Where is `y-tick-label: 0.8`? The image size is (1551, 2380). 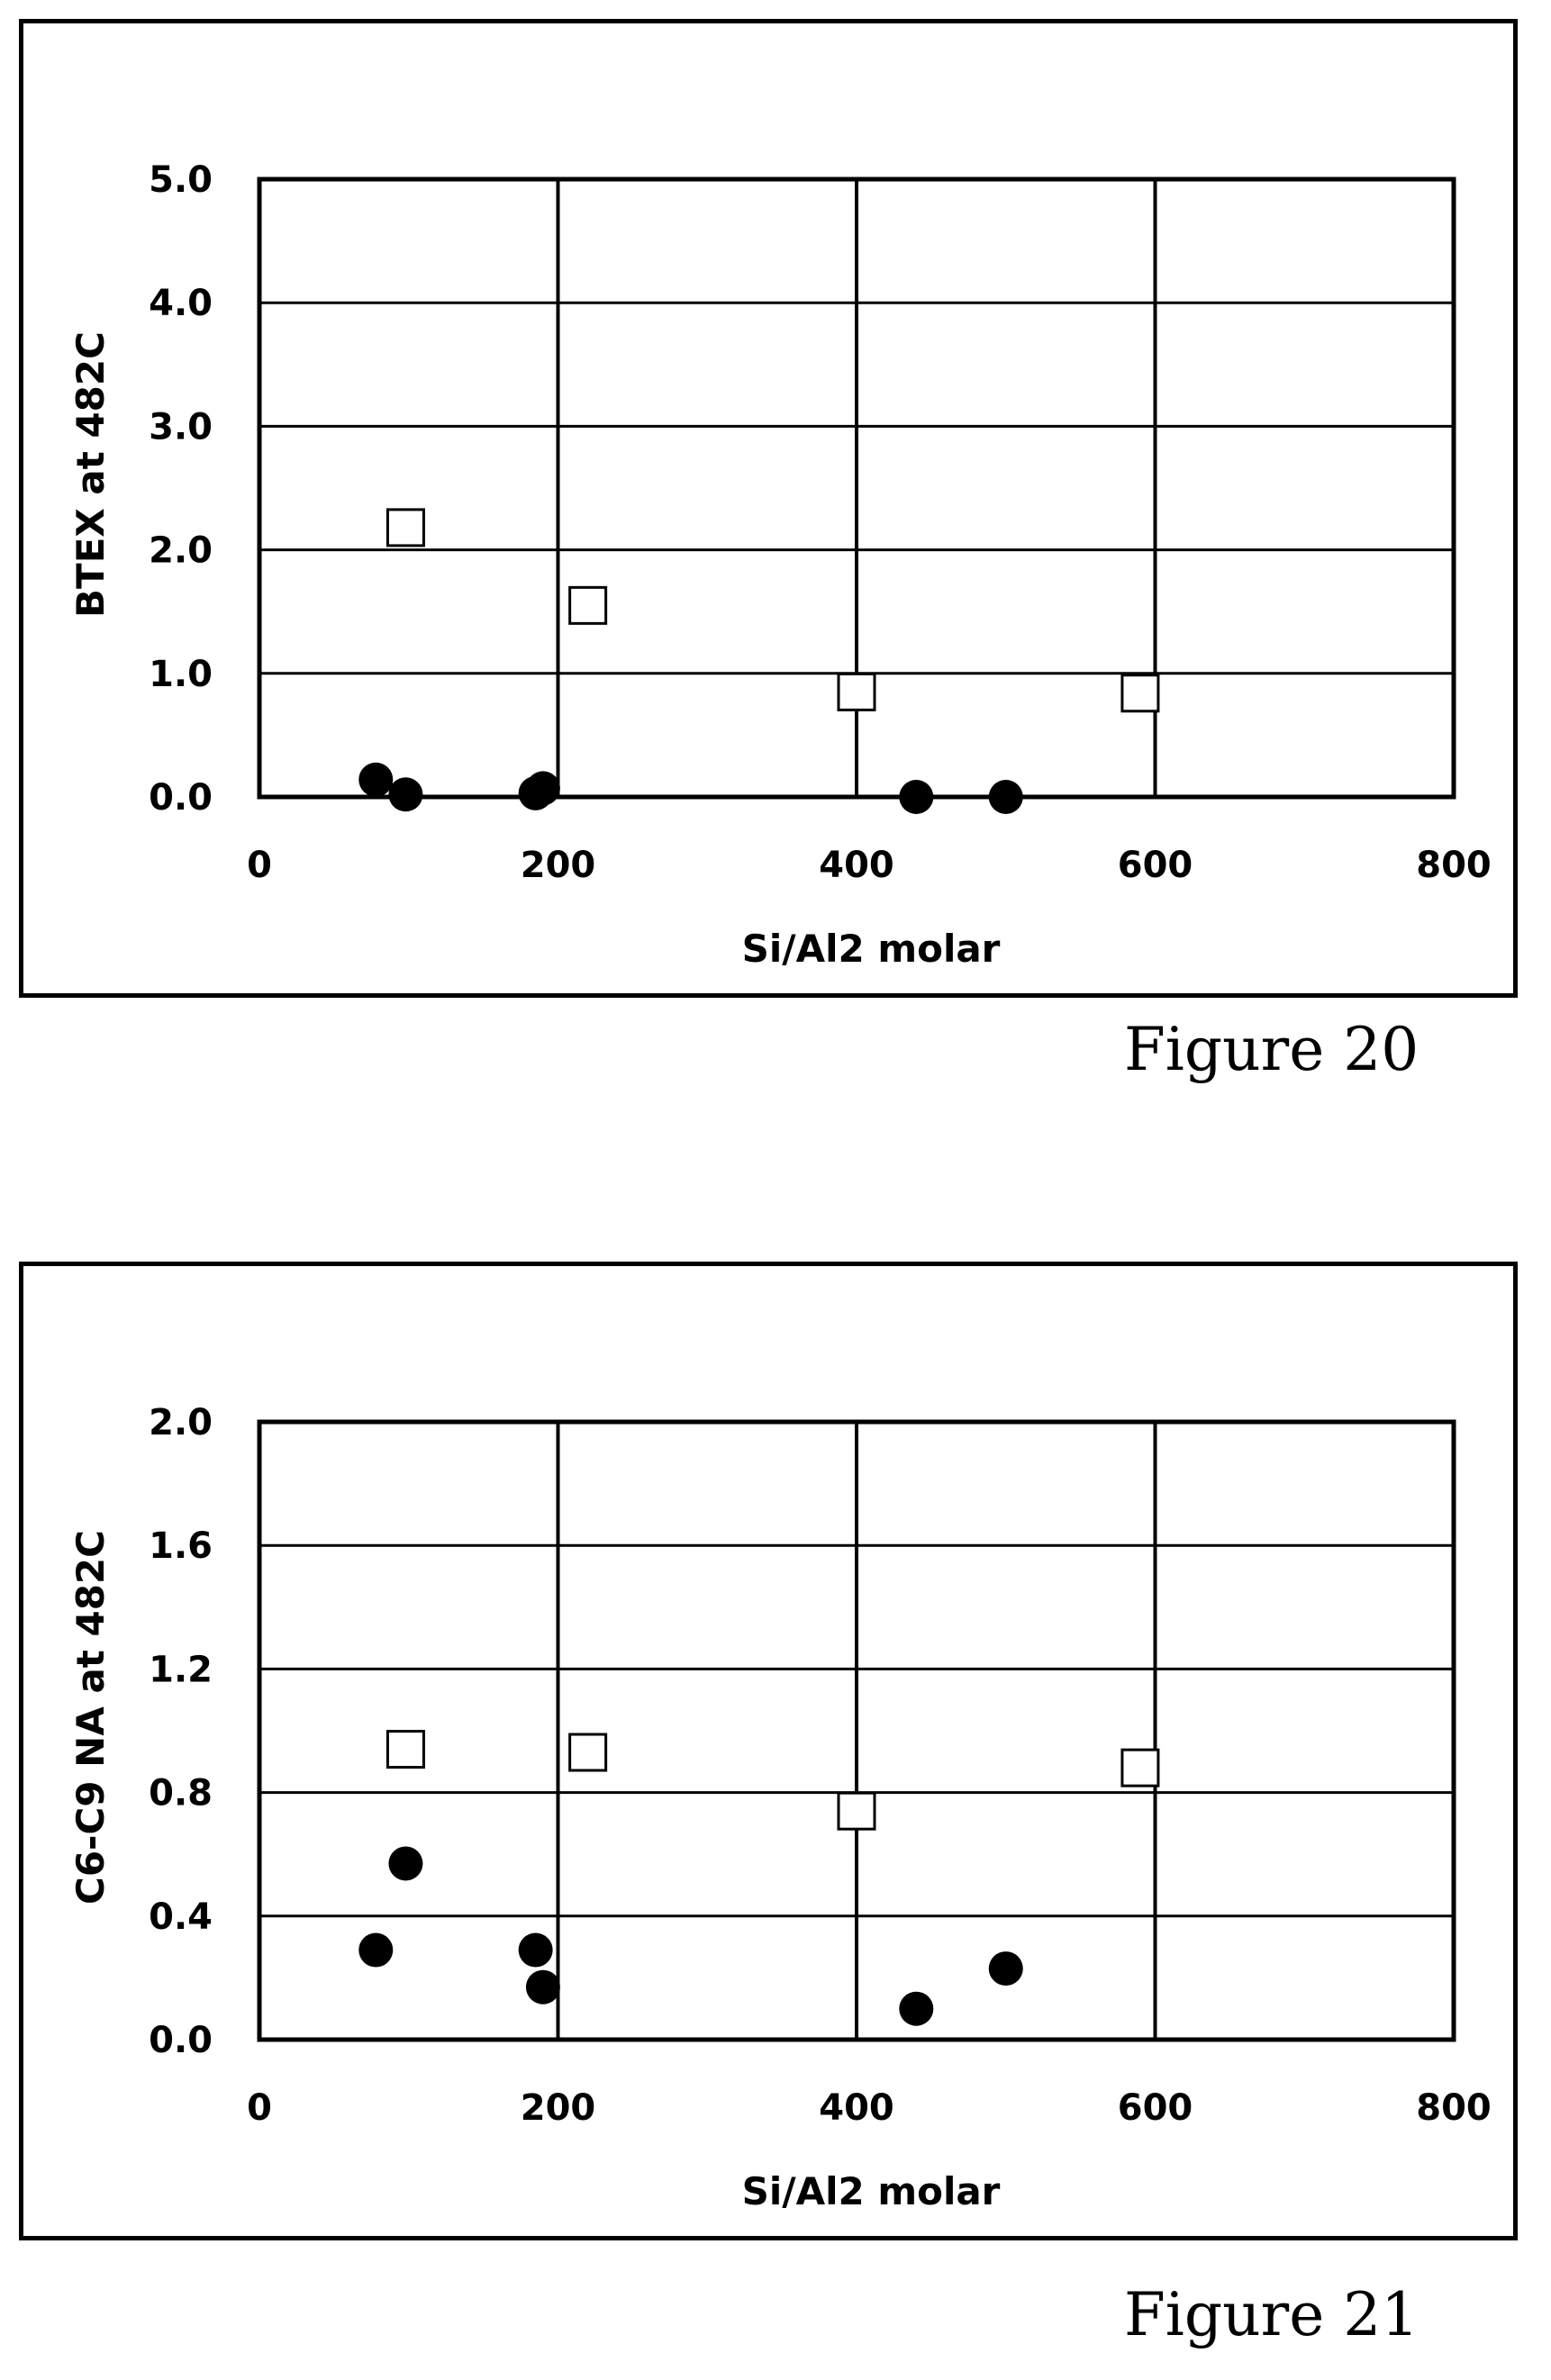
y-tick-label: 0.8 is located at coordinates (181, 1794).